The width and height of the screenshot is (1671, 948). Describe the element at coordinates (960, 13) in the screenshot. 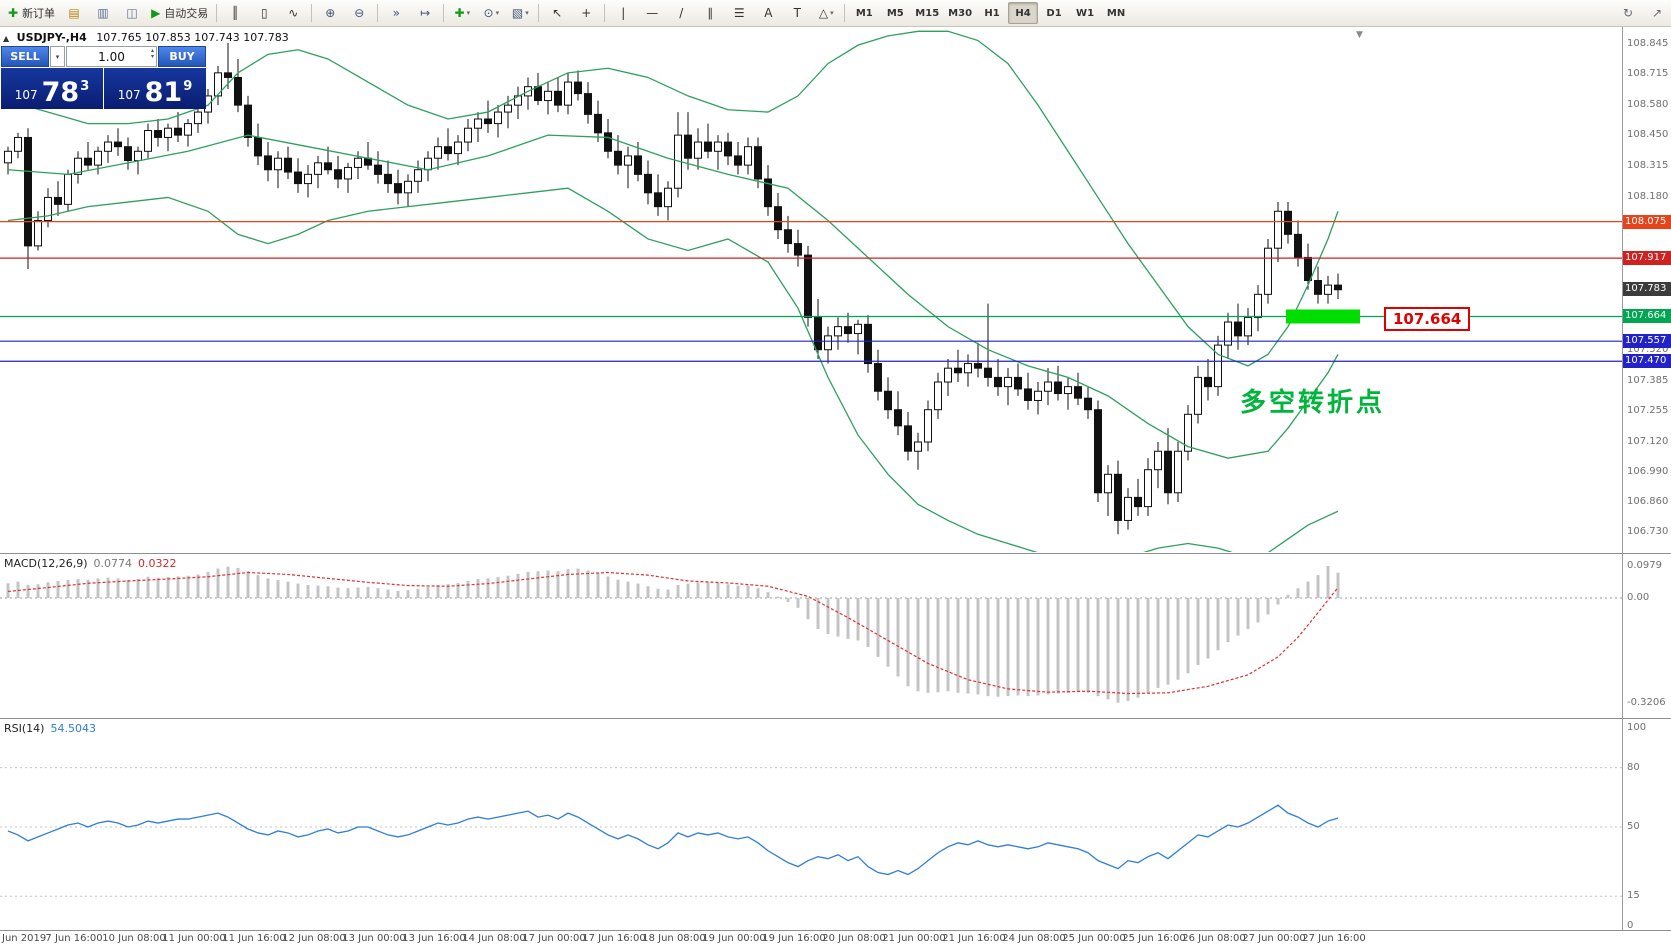

I see `timeframe-m30-button: M30` at that location.